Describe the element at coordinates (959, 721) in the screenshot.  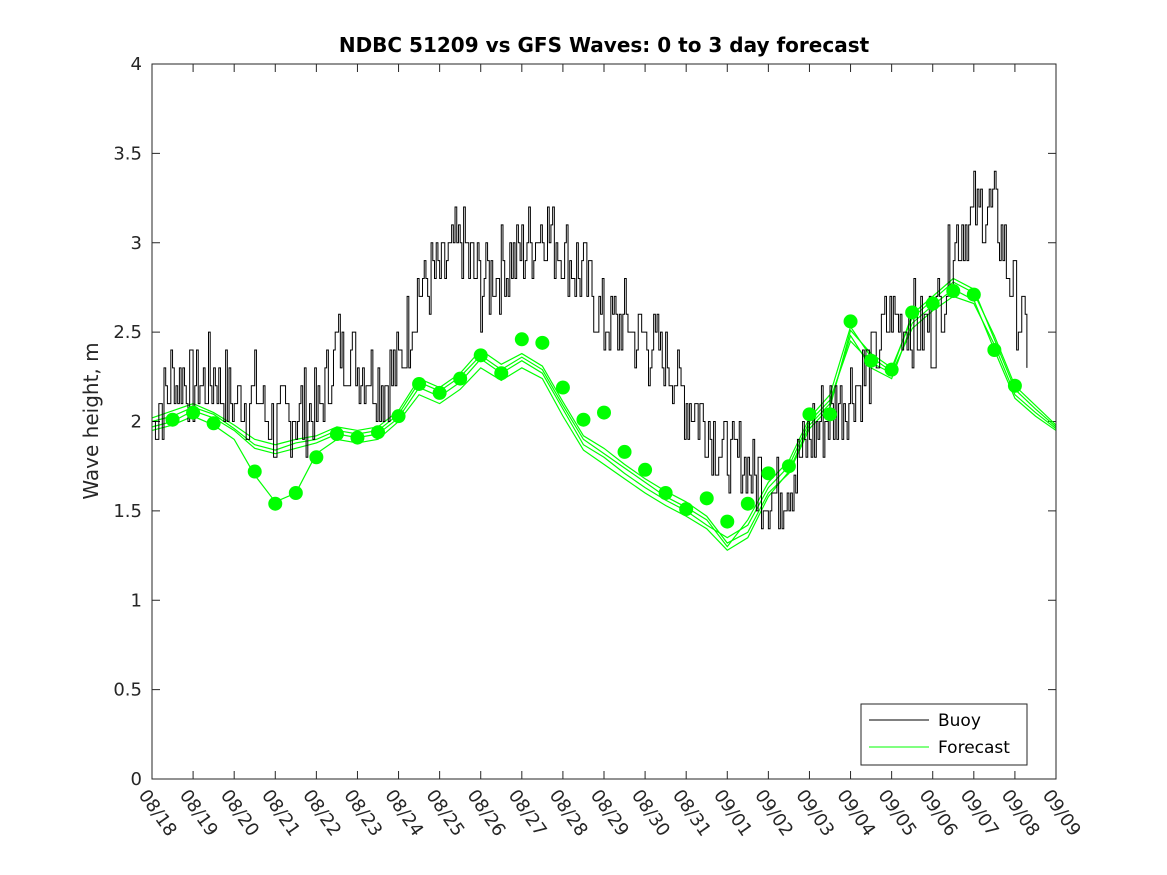
I see `legend-buoy-label: Buoy` at that location.